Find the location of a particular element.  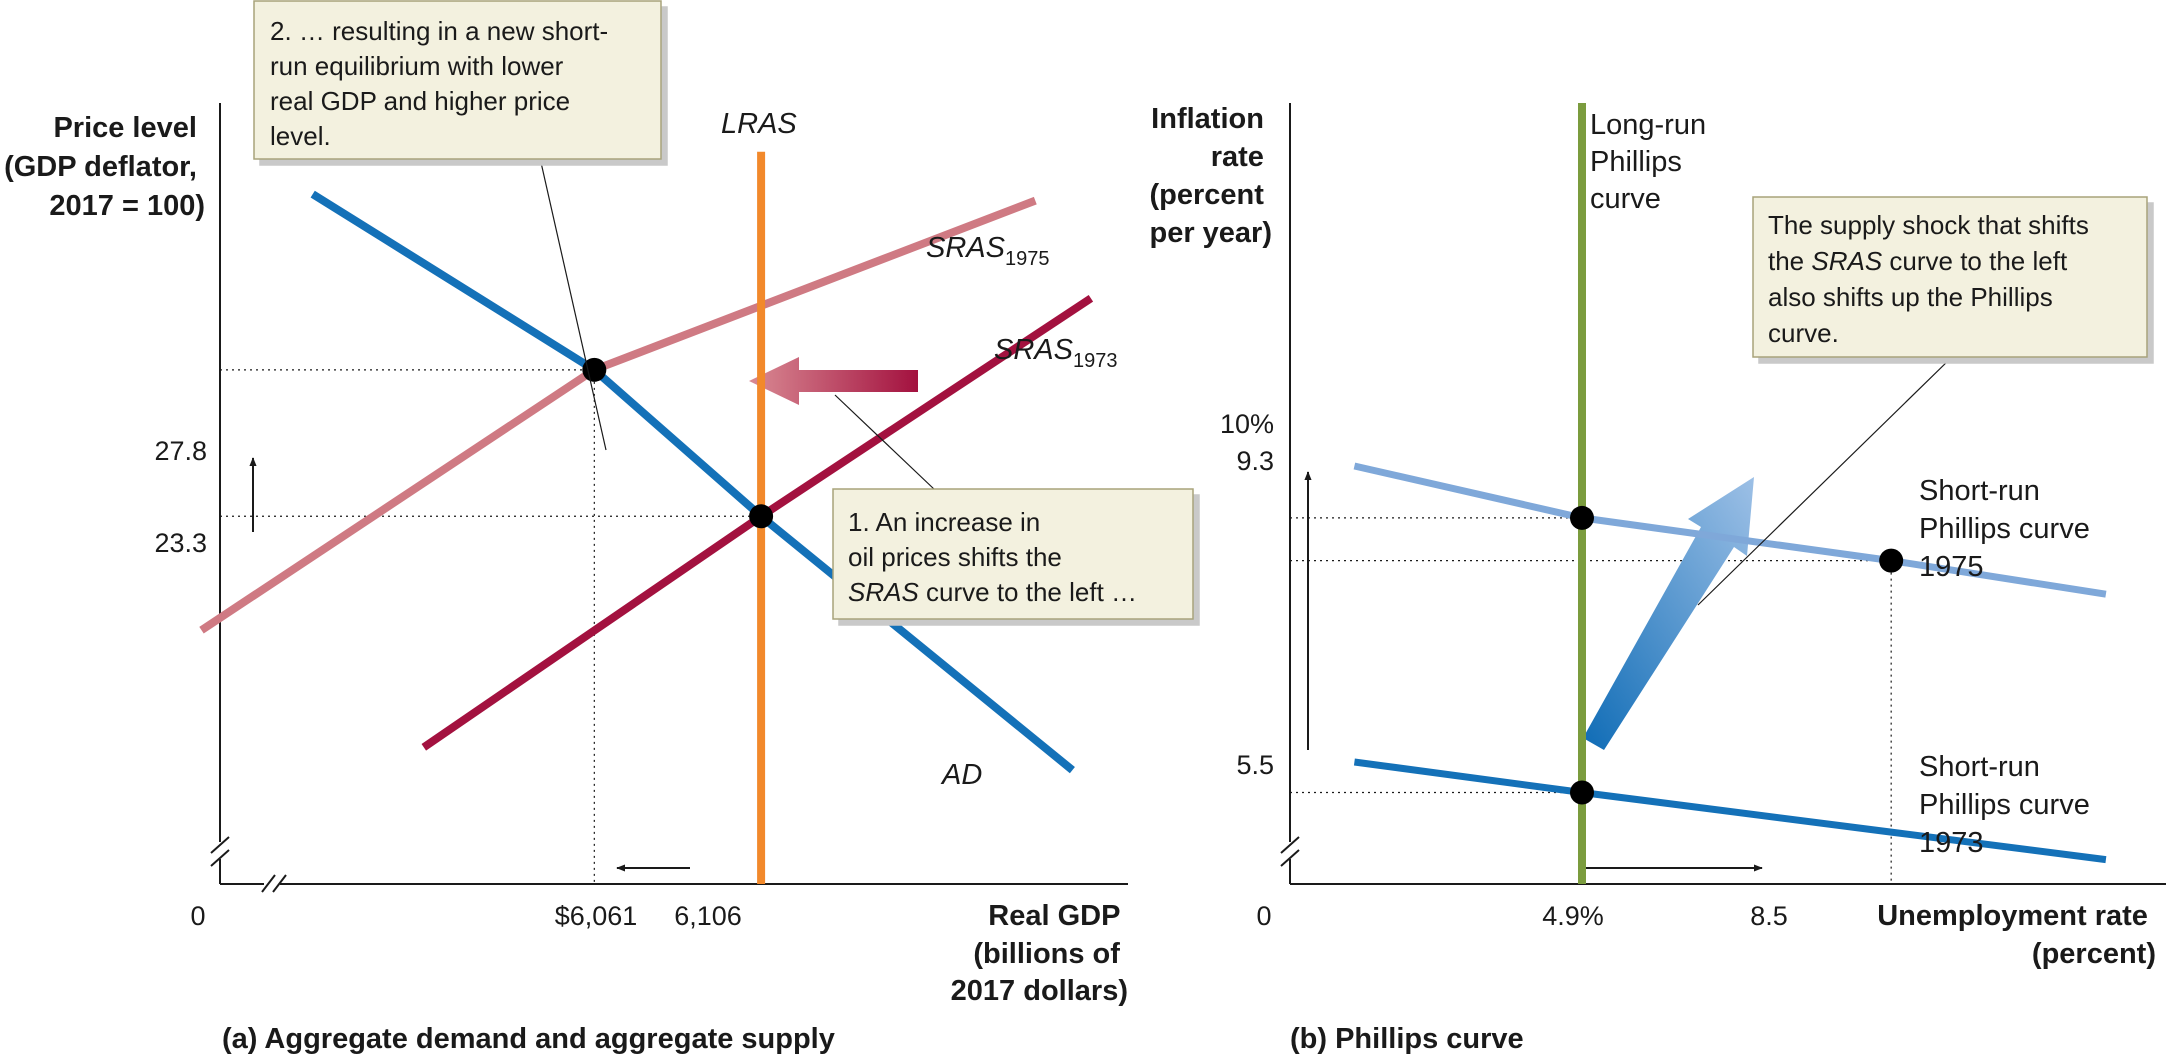

callout-3-line-1: The supply shock that shifts is located at coordinates (1928, 225).